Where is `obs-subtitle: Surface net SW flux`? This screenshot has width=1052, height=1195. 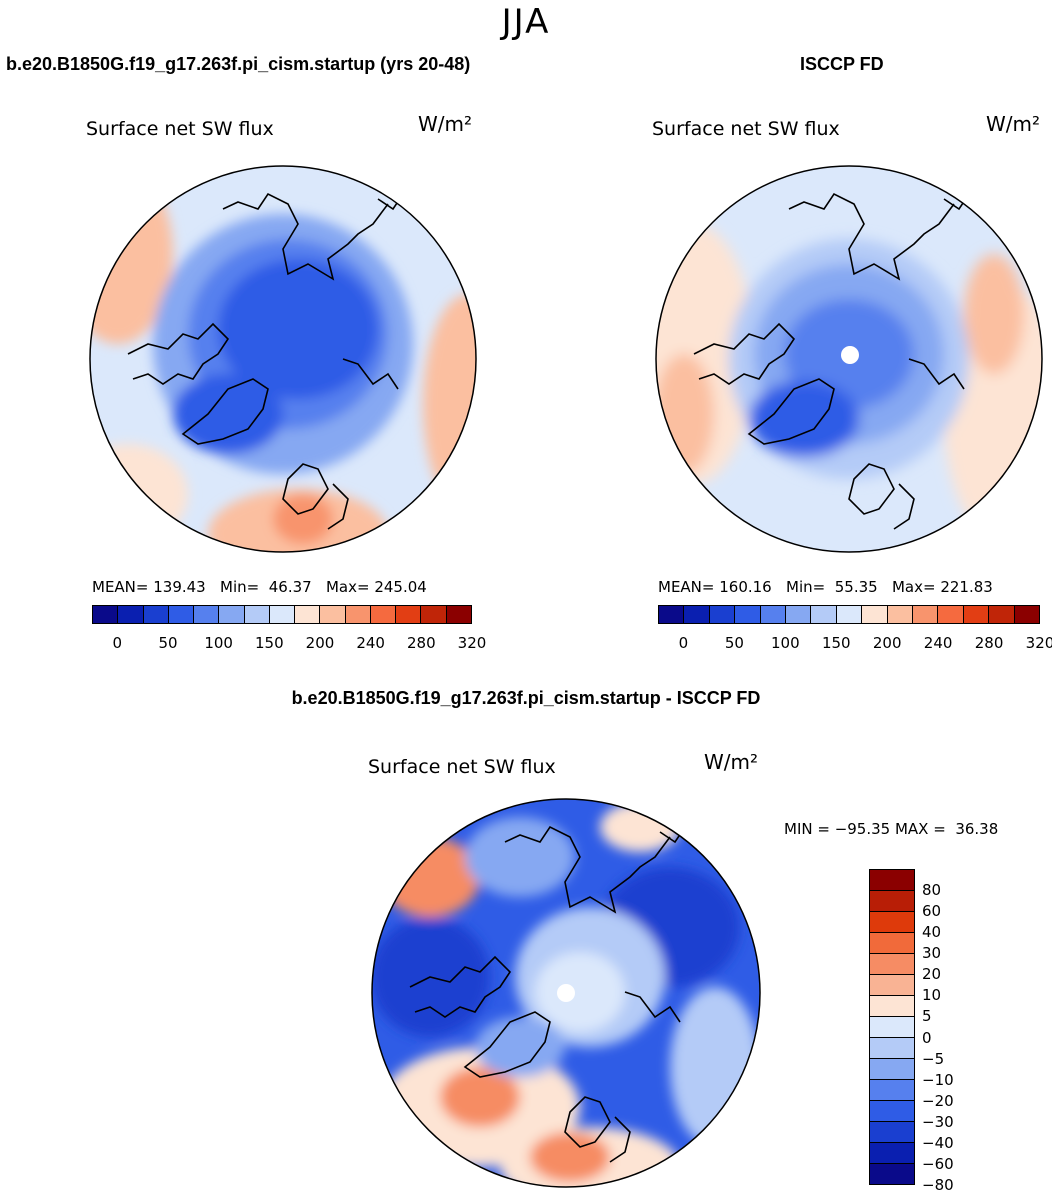
obs-subtitle: Surface net SW flux is located at coordinates (746, 129).